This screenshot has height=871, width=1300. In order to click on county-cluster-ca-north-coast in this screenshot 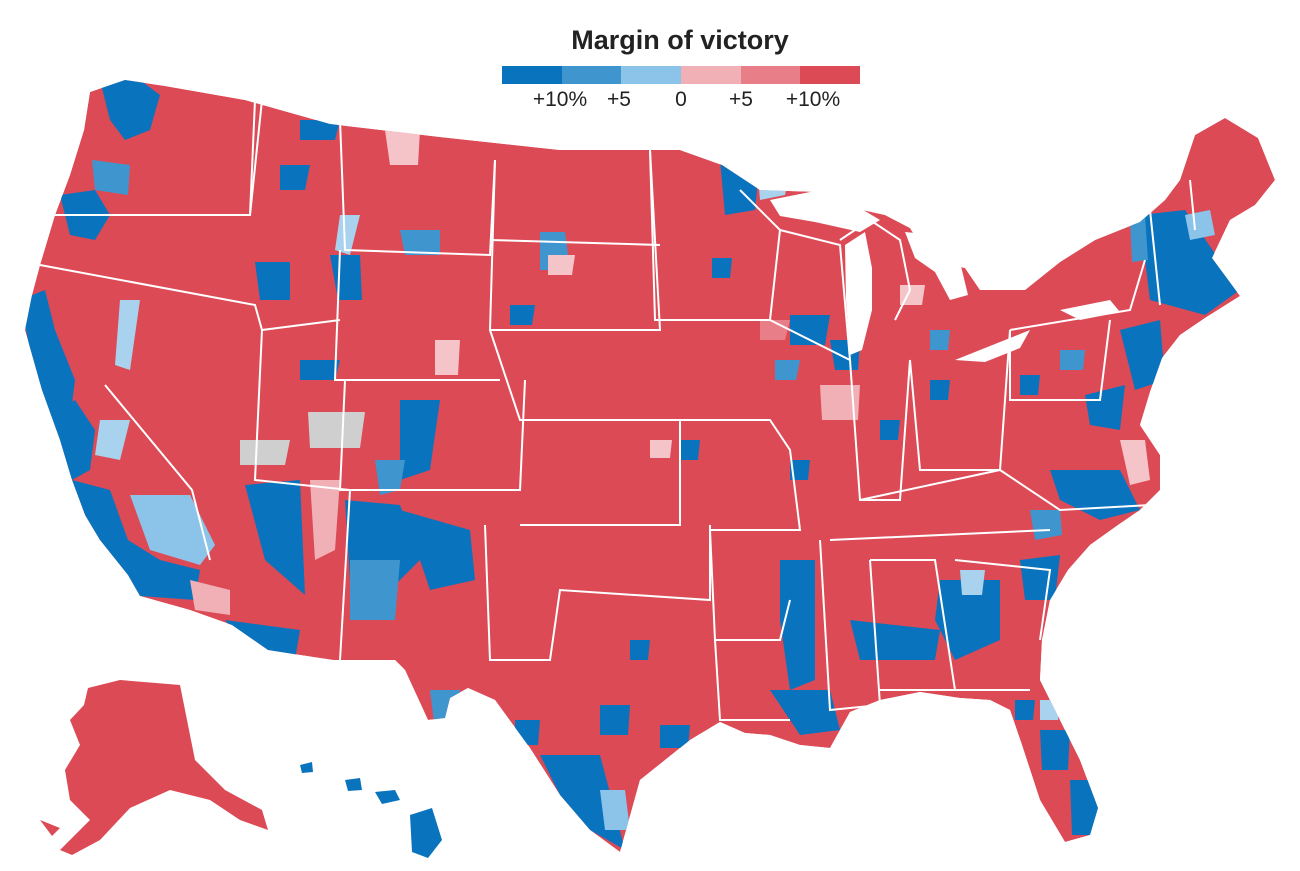, I will do `click(50, 355)`.